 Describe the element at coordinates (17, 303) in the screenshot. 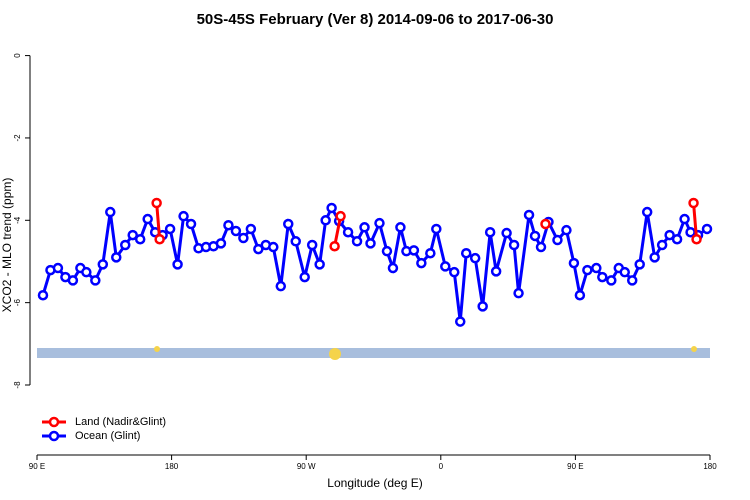

I see `y-tick-label: -6` at that location.